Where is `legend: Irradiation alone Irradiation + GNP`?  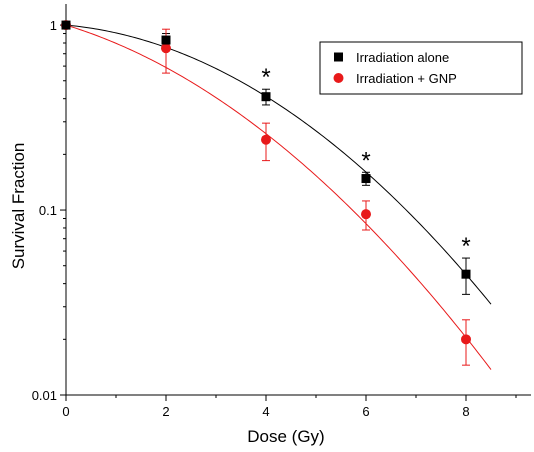 legend: Irradiation alone Irradiation + GNP is located at coordinates (421, 68).